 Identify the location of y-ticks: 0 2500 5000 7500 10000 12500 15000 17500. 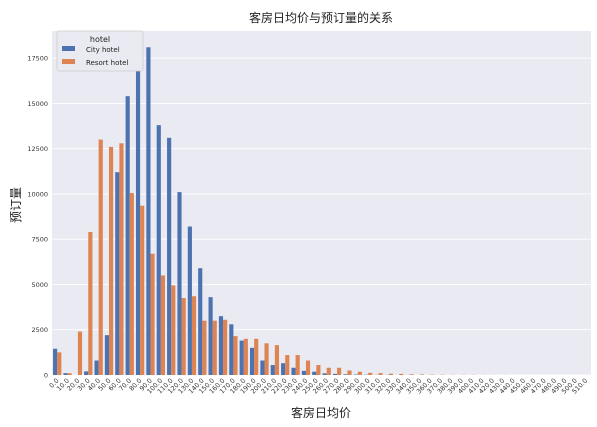
(37, 217).